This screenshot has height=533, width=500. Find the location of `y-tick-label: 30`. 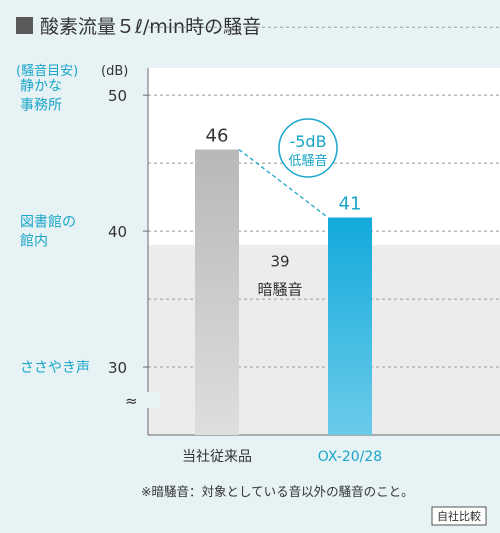

y-tick-label: 30 is located at coordinates (117, 368).